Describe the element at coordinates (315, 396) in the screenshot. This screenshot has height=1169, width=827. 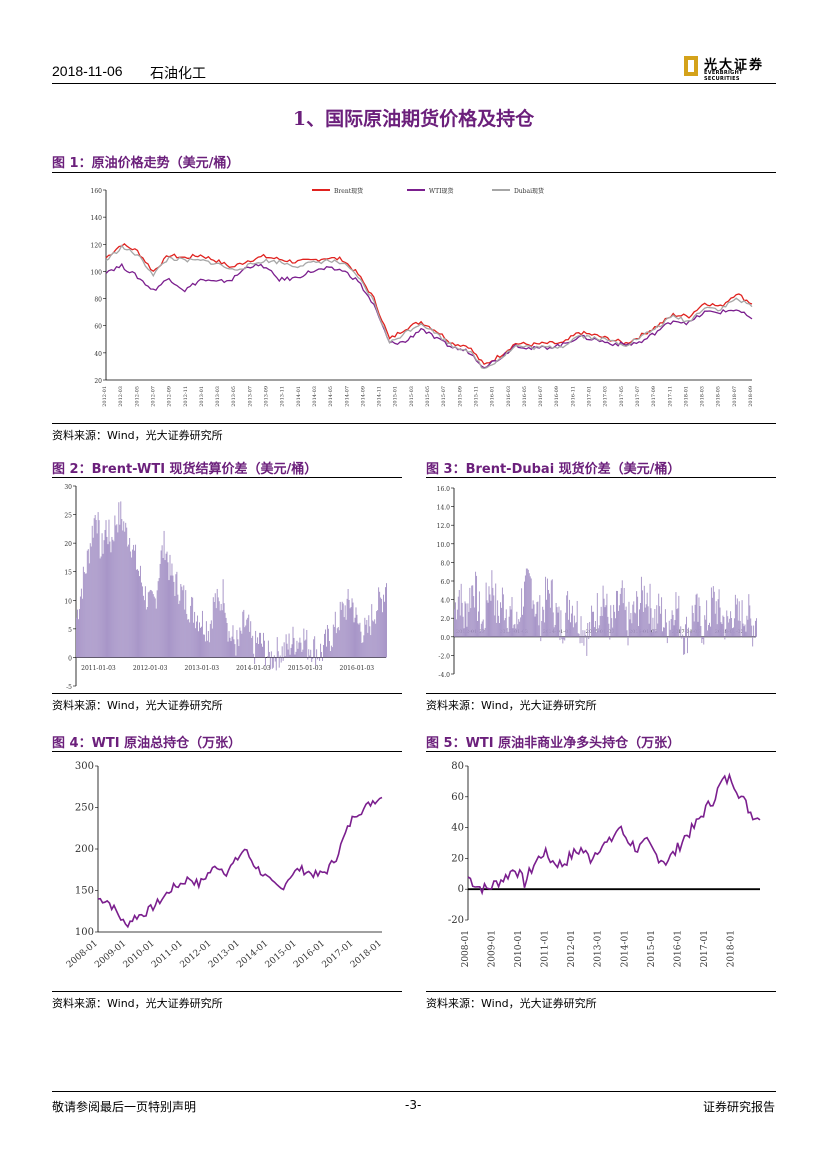
I see `fig1-x-tick-label: 2014-03` at that location.